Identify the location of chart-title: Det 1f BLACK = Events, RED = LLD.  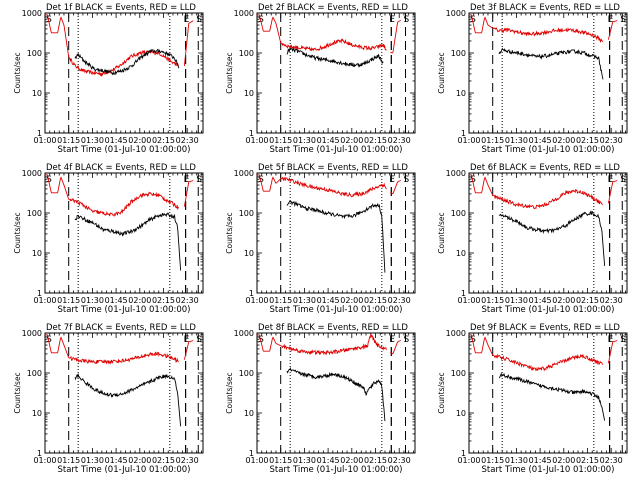
(121, 8).